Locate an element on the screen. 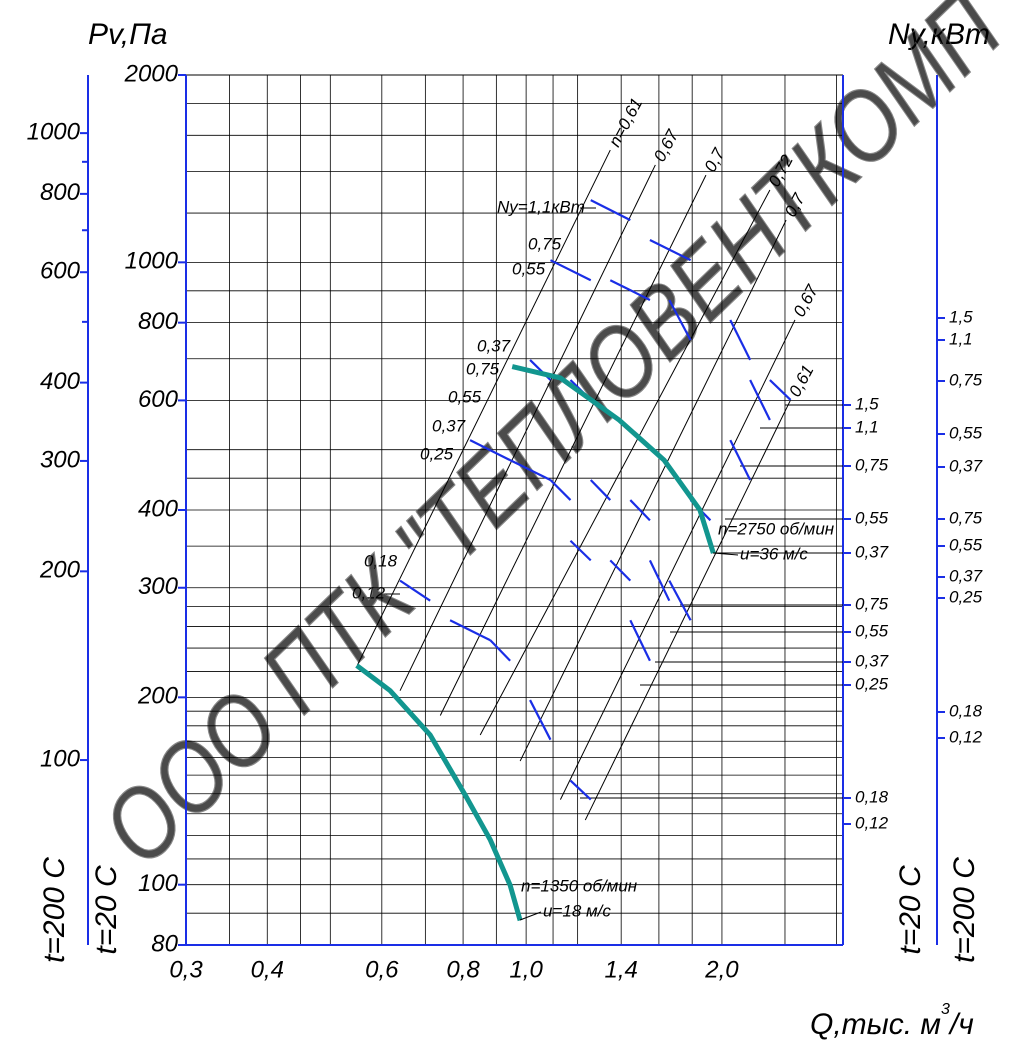 The image size is (1010, 1056). power-label: Ny=1,1кВт is located at coordinates (541, 206).